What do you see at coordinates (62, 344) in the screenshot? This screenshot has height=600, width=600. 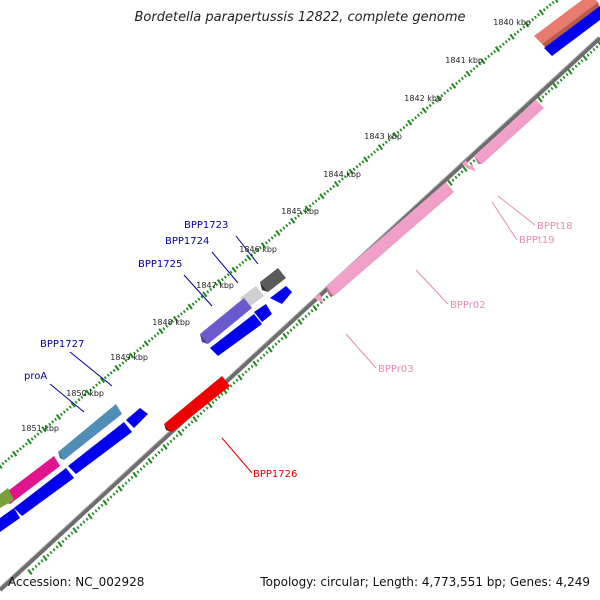 I see `feature-label: BPP1727` at bounding box center [62, 344].